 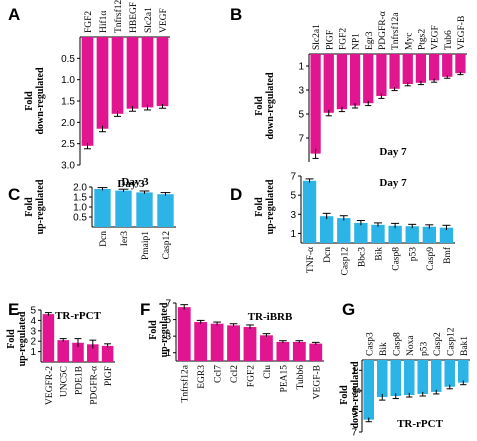 What do you see at coordinates (125, 239) in the screenshot?
I see `category-label: Ier3` at bounding box center [125, 239].